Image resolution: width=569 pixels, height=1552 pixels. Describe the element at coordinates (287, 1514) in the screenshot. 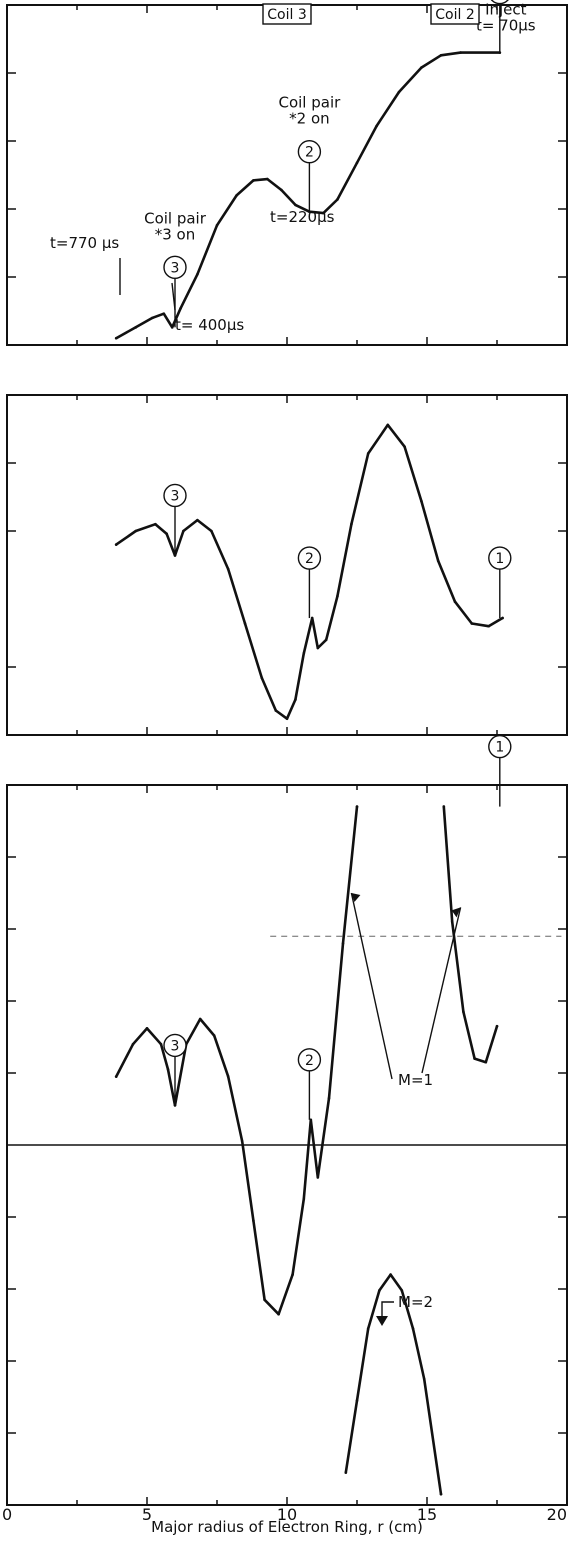

I see `x-tick-label: 10` at that location.